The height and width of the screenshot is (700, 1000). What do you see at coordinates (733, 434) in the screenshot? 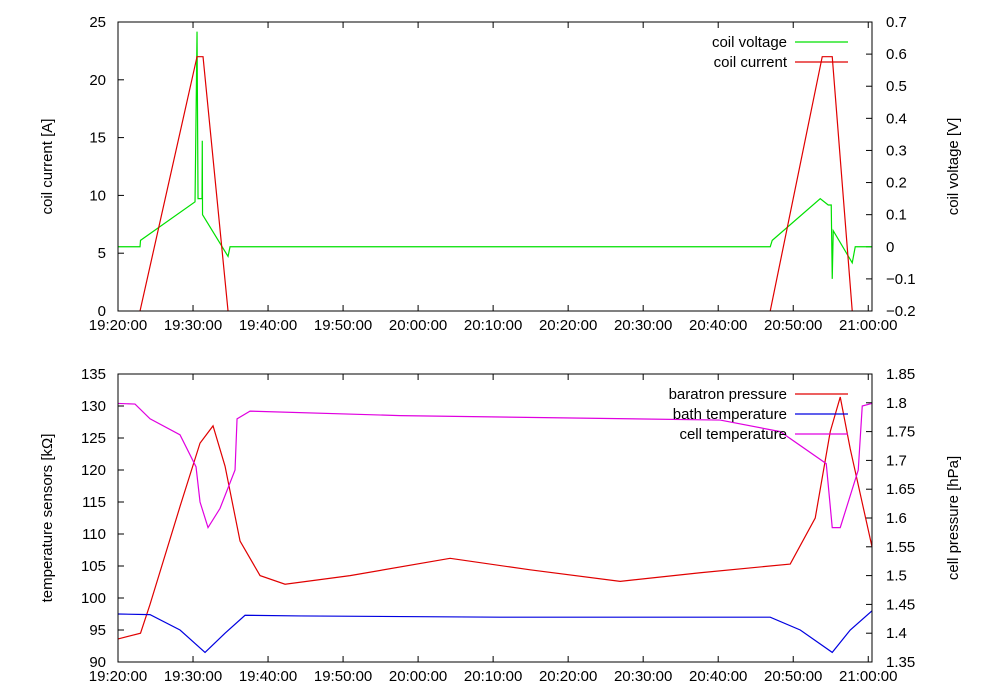
I see `legend-label: cell temperature` at bounding box center [733, 434].